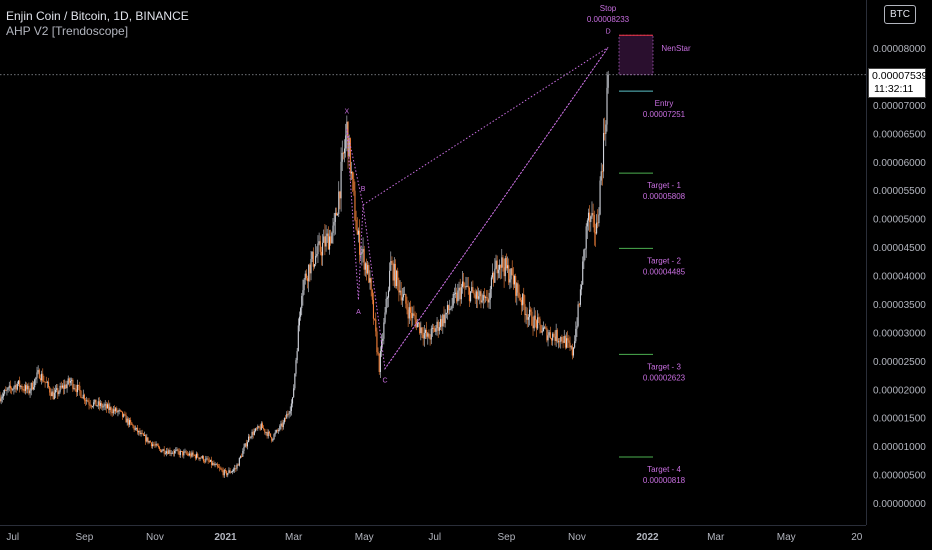 The height and width of the screenshot is (550, 932). What do you see at coordinates (67, 31) in the screenshot?
I see `indicator-title: AHP V2 [Trendoscope]` at bounding box center [67, 31].